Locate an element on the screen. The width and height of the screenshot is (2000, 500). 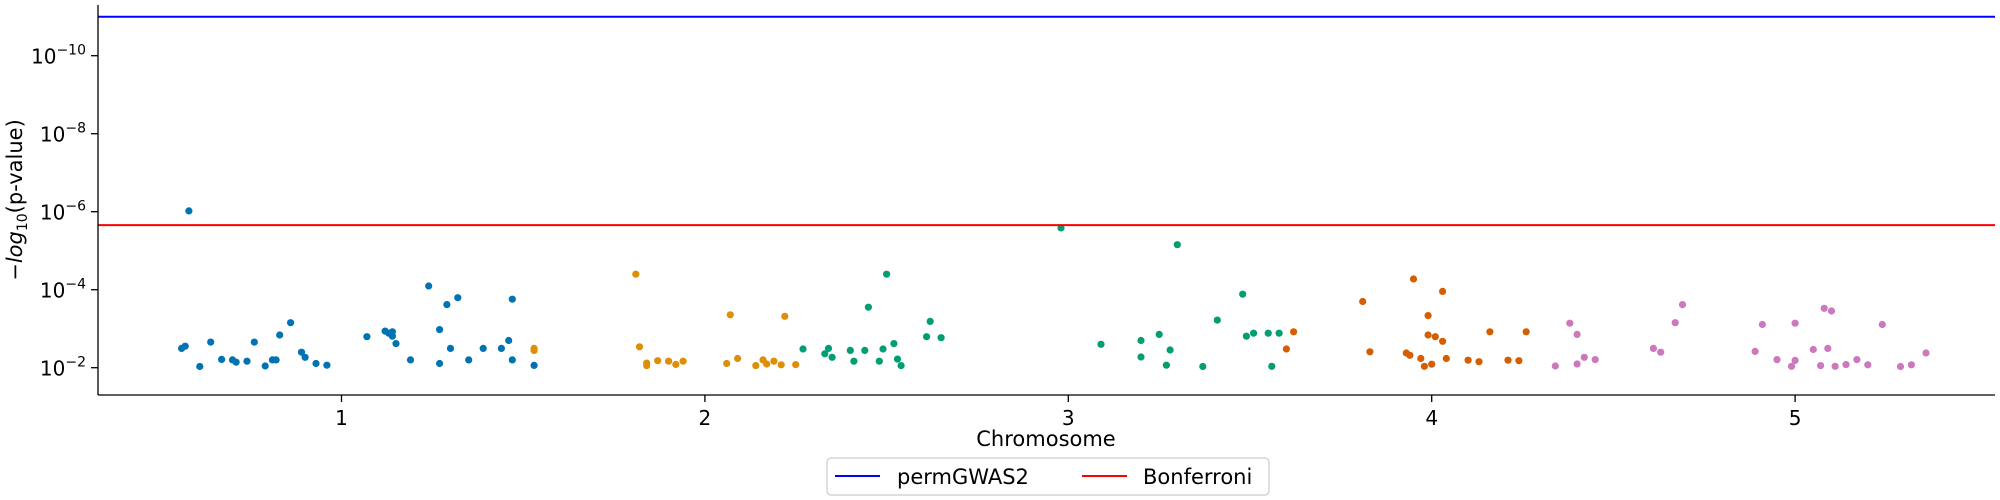
x-tick-label-2: 2 is located at coordinates (705, 418).